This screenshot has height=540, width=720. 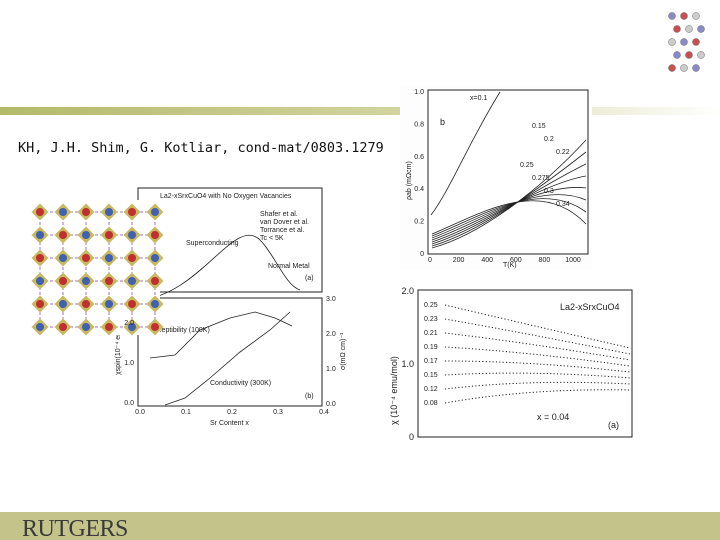 I want to click on region-label: Superconducting, so click(x=212, y=243).